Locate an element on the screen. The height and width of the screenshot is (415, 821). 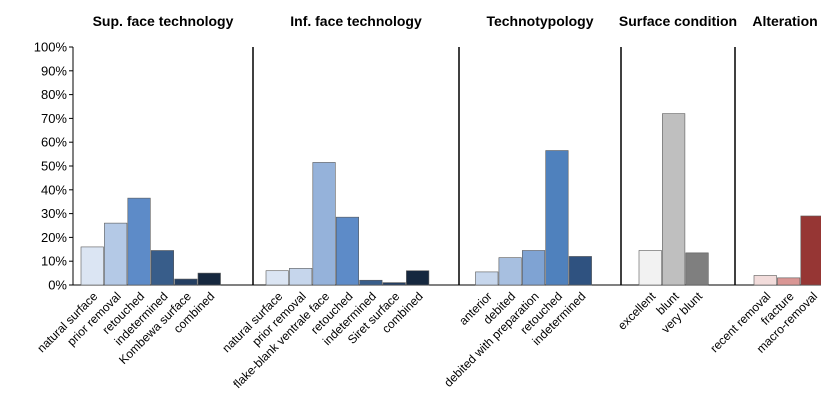
panel-title: Inf. face technology is located at coordinates (356, 21).